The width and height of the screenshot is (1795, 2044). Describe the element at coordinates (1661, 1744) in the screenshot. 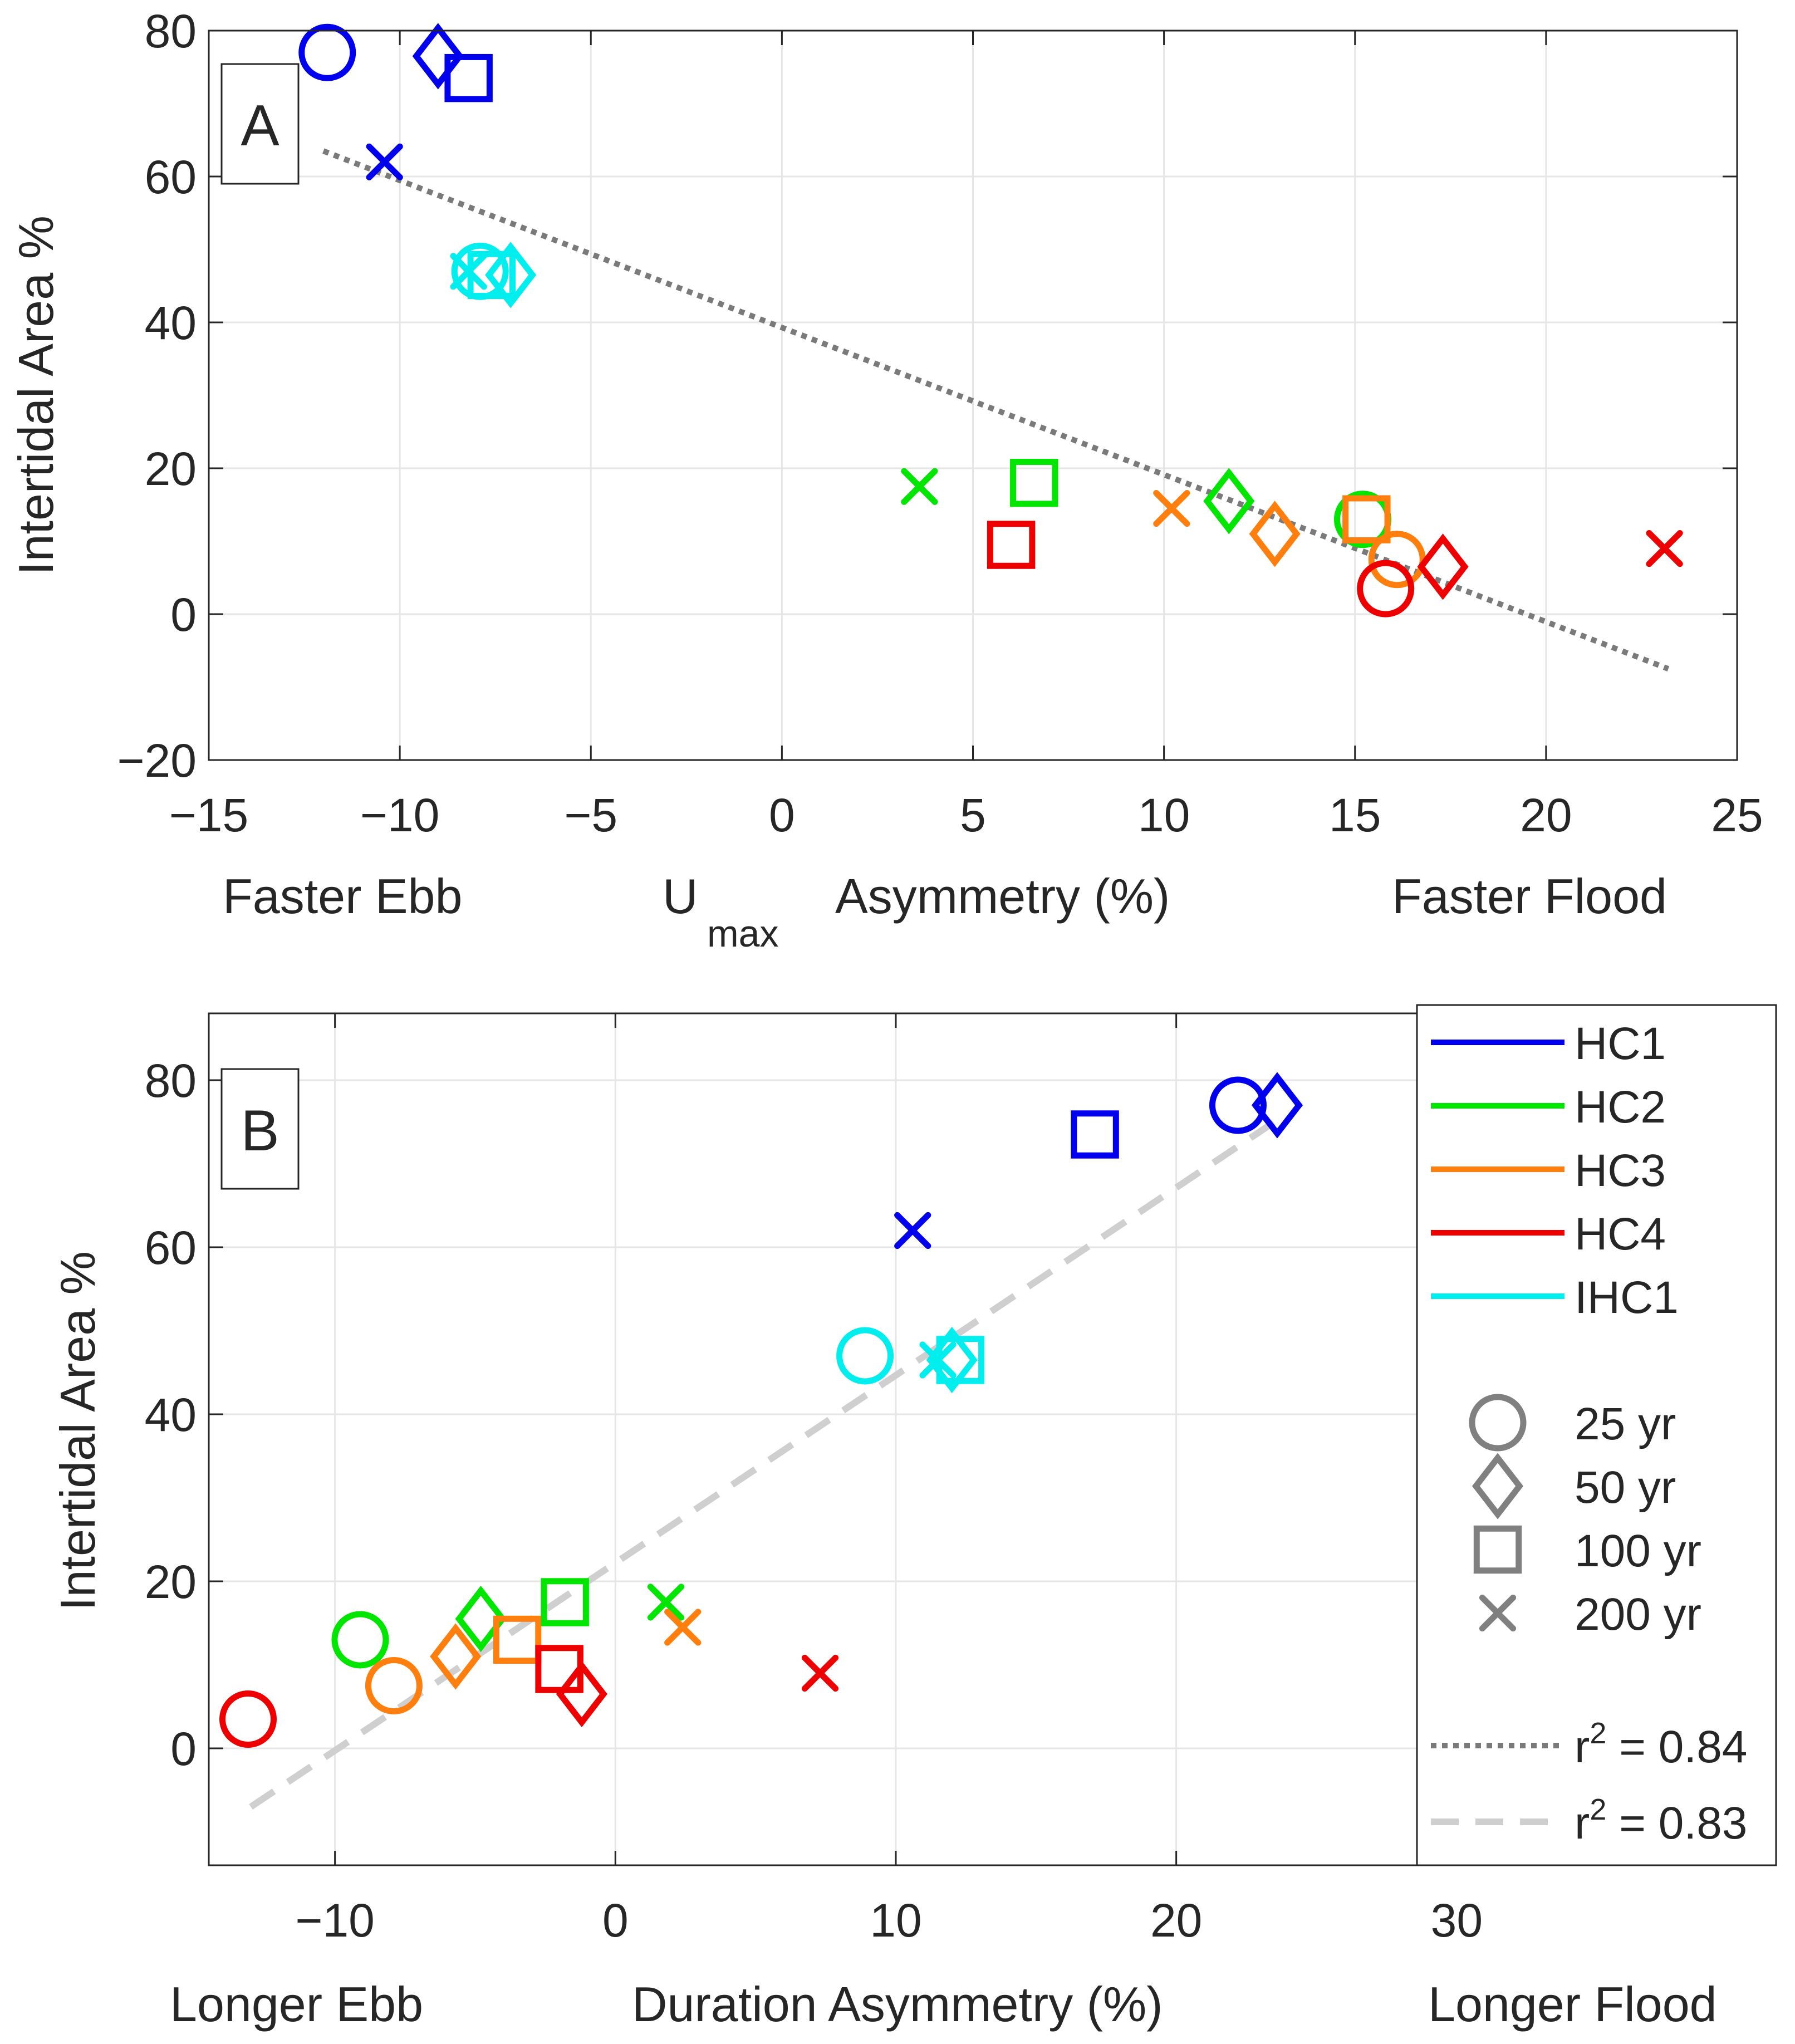

I see `legend-fit-dotted-label: r2 = 0.84` at that location.